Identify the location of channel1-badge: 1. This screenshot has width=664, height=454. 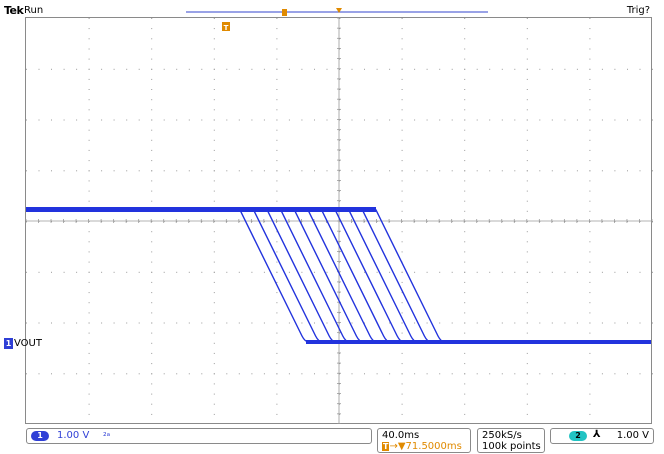
(40, 436).